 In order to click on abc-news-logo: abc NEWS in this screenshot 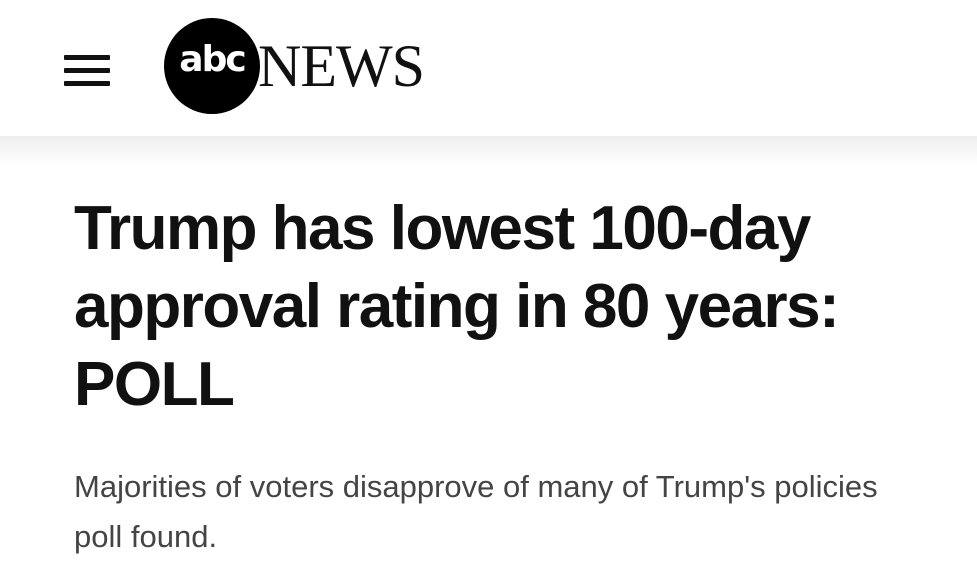, I will do `click(314, 68)`.